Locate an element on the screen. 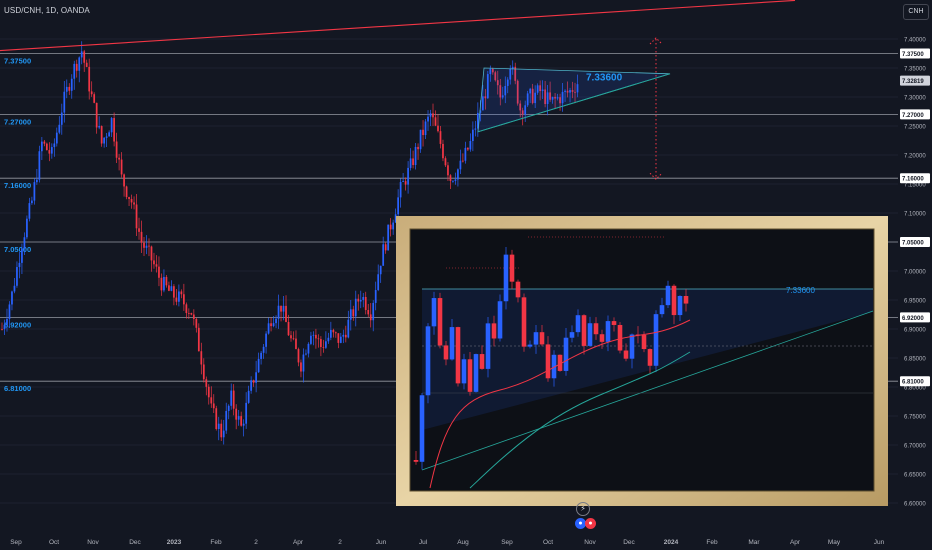 This screenshot has width=932, height=550. level-axis-label: 7.37500 is located at coordinates (913, 55).